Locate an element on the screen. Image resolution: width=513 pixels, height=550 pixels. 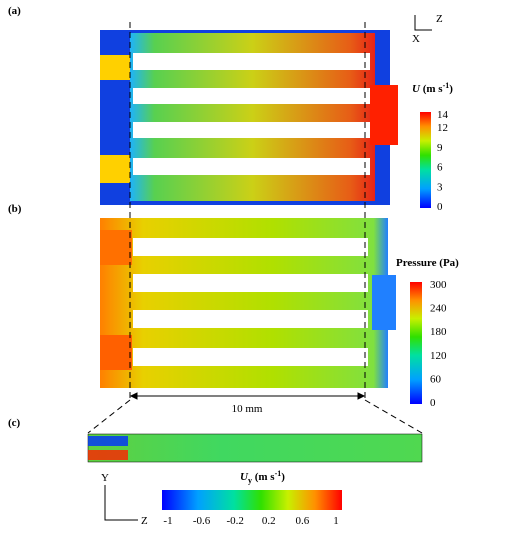
dimension-label: 10 mm is located at coordinates (247, 409).